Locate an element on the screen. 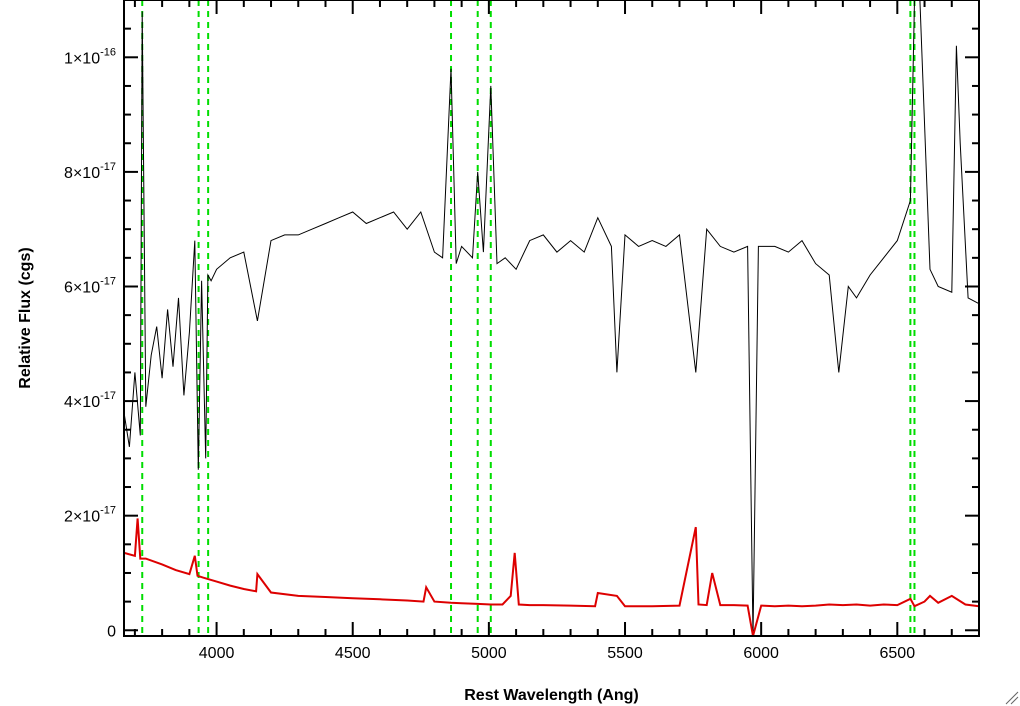  y-tick-mantissa: 8×10 is located at coordinates (82, 173).